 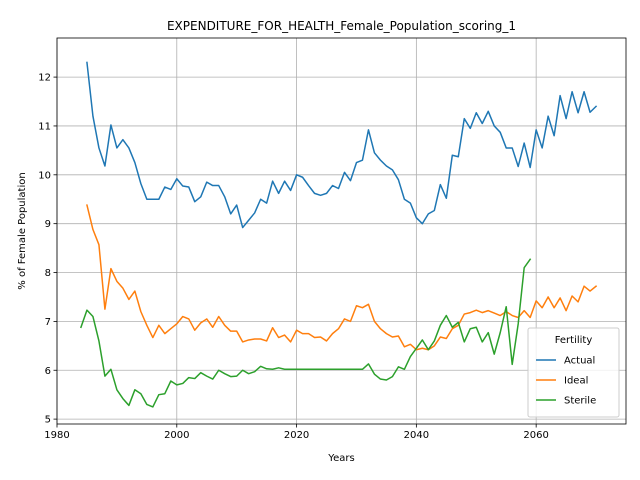 What do you see at coordinates (580, 401) in the screenshot?
I see `legend-label-sterile: Sterile` at bounding box center [580, 401].